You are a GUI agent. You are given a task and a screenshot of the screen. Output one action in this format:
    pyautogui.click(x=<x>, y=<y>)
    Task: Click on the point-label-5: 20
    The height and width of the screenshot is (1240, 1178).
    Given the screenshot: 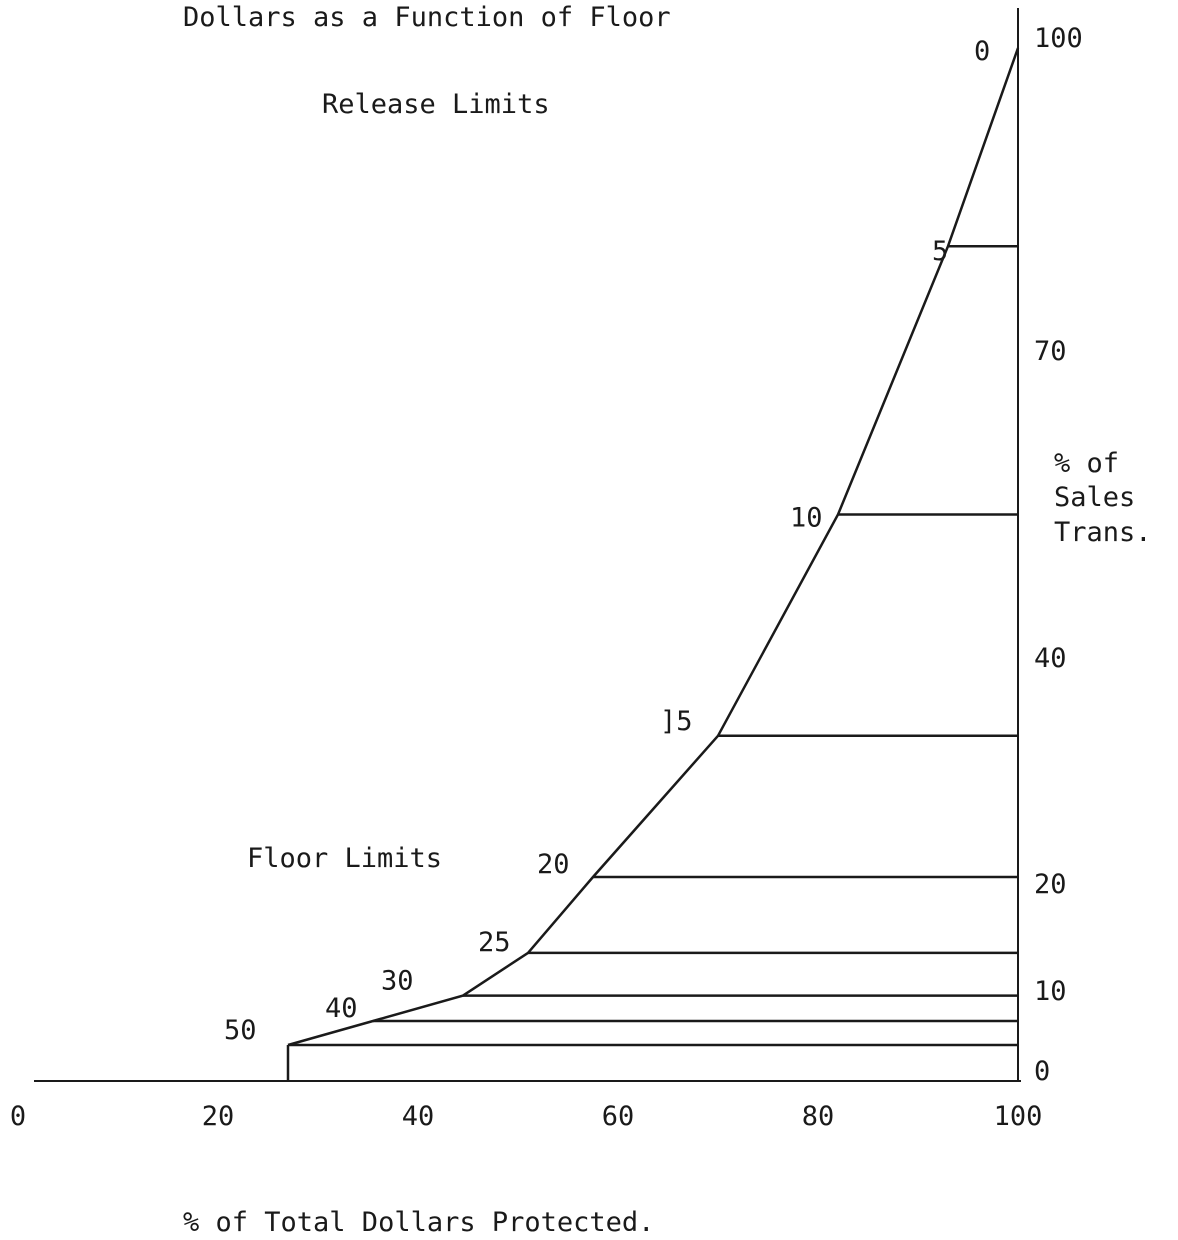 What is the action you would take?
    pyautogui.click(x=553, y=864)
    